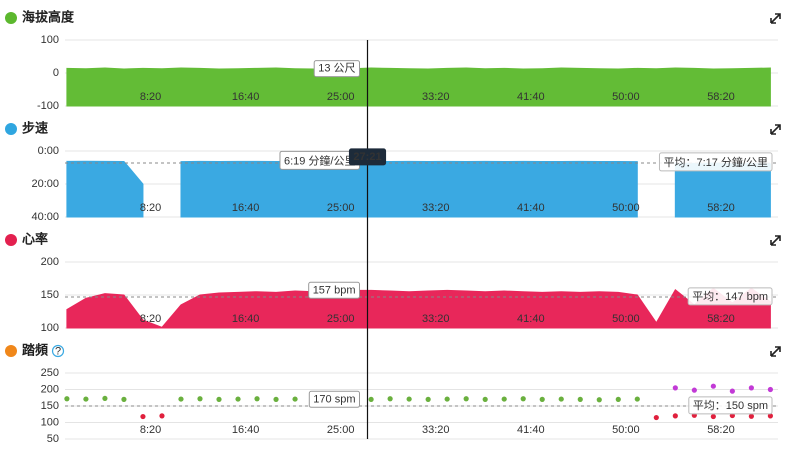 The image size is (808, 458). Describe the element at coordinates (50, 373) in the screenshot. I see `y-tick-label: 250` at that location.